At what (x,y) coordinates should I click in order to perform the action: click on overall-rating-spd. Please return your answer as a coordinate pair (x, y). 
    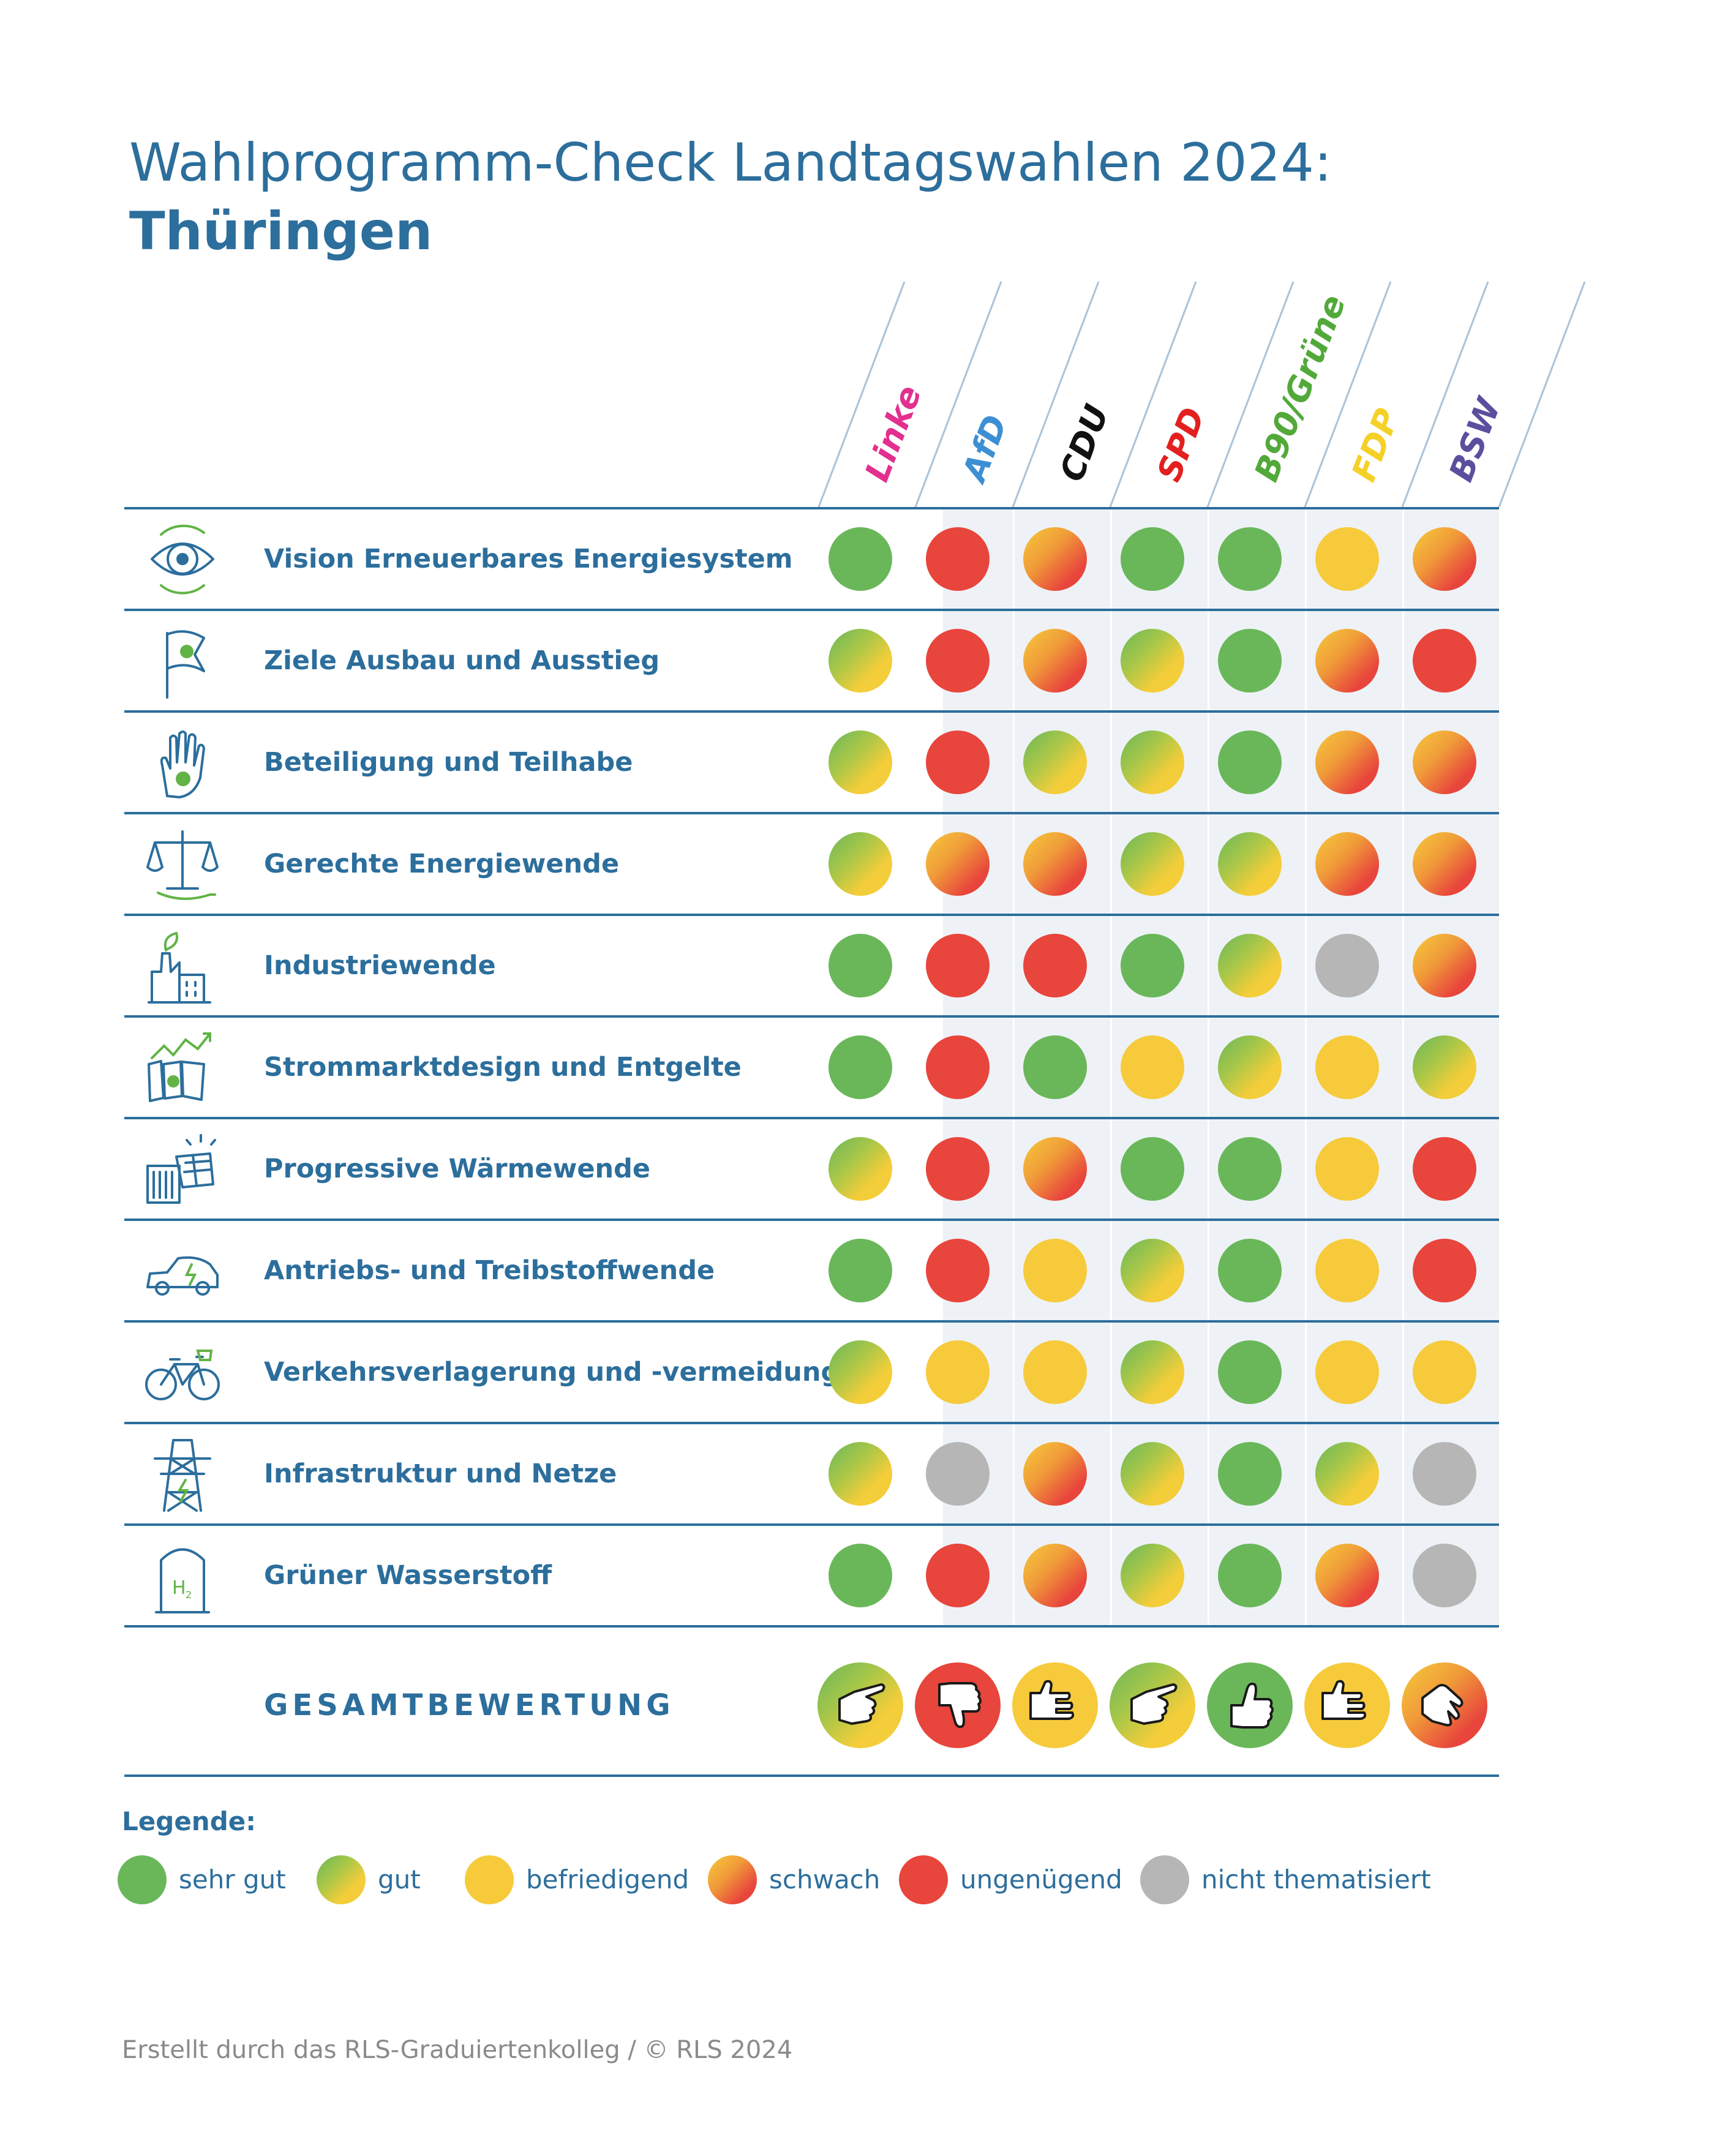
    Looking at the image, I should click on (1152, 1705).